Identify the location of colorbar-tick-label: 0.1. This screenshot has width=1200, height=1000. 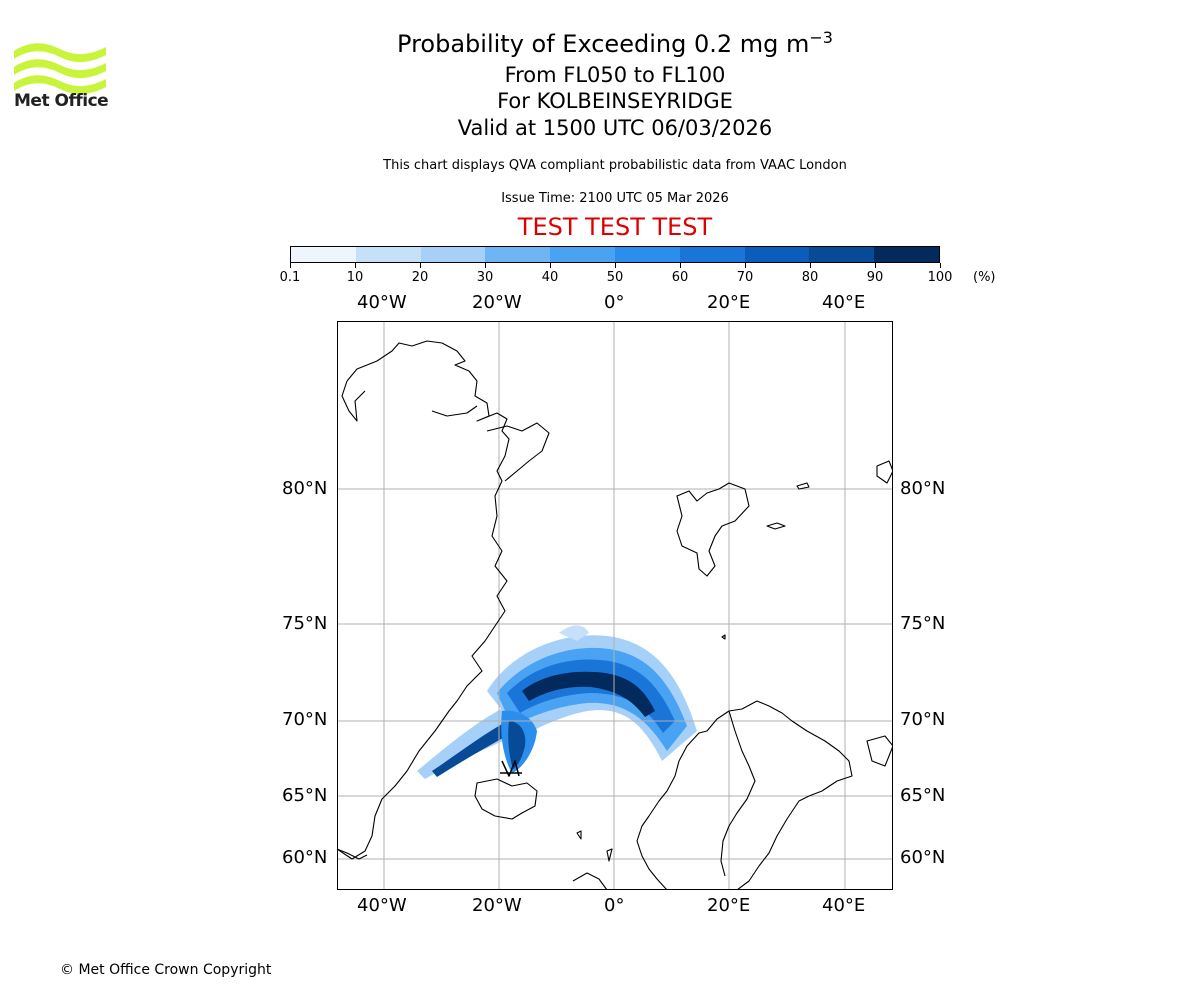
(290, 277).